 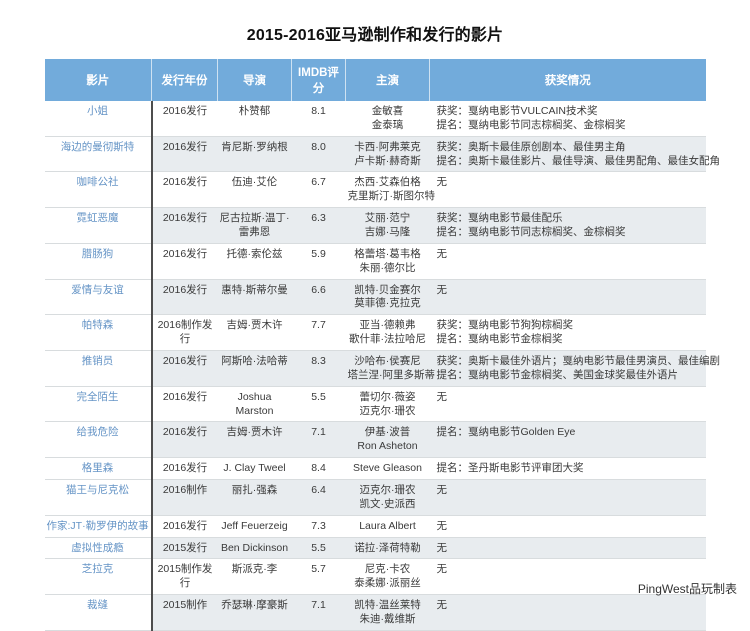 I want to click on director-cell-line: 斯派克·李, so click(x=254, y=569).